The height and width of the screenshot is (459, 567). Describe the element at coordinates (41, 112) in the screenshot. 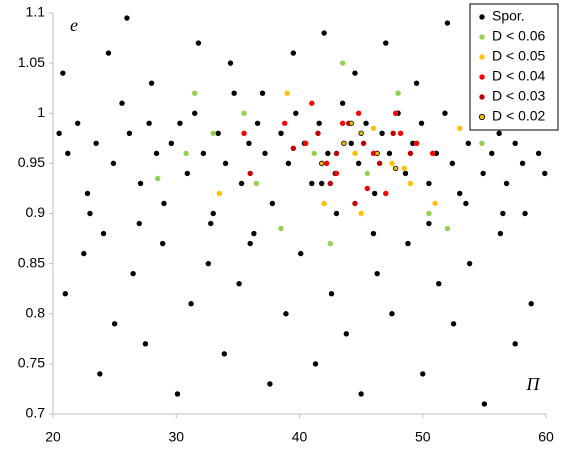

I see `y-tick-label: 1` at that location.